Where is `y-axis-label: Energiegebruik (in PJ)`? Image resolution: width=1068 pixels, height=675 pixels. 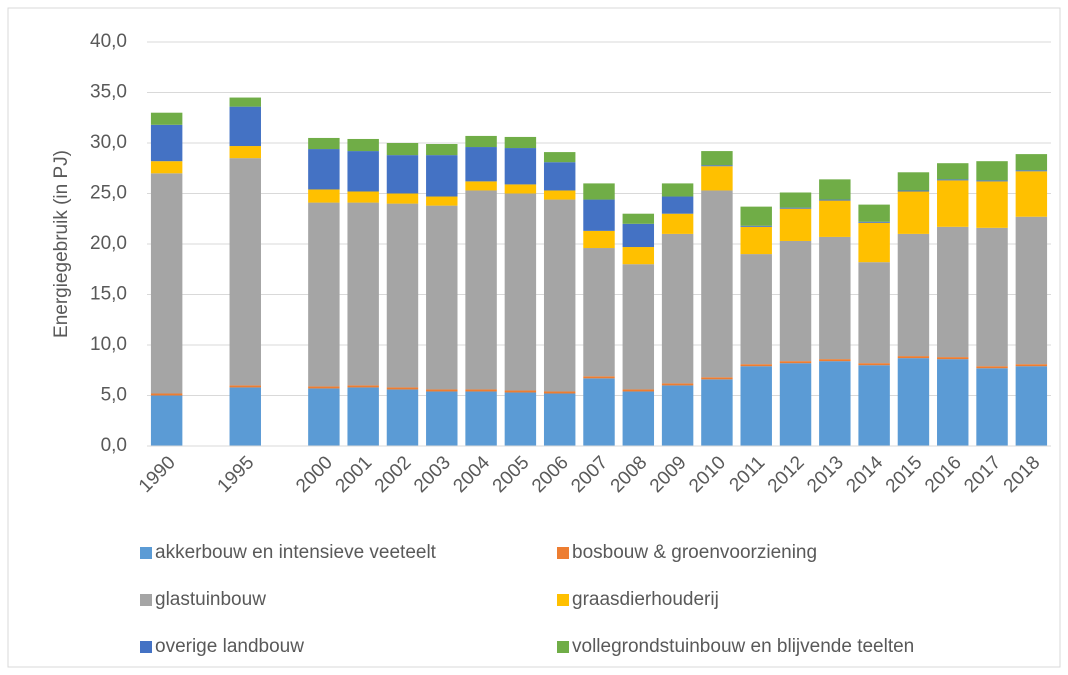 y-axis-label: Energiegebruik (in PJ) is located at coordinates (61, 244).